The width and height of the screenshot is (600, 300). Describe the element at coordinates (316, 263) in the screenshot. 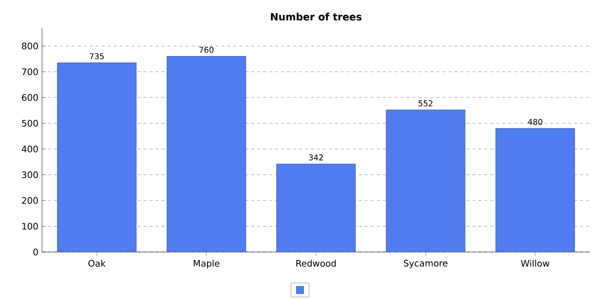

I see `x-tick-label: Redwood` at that location.